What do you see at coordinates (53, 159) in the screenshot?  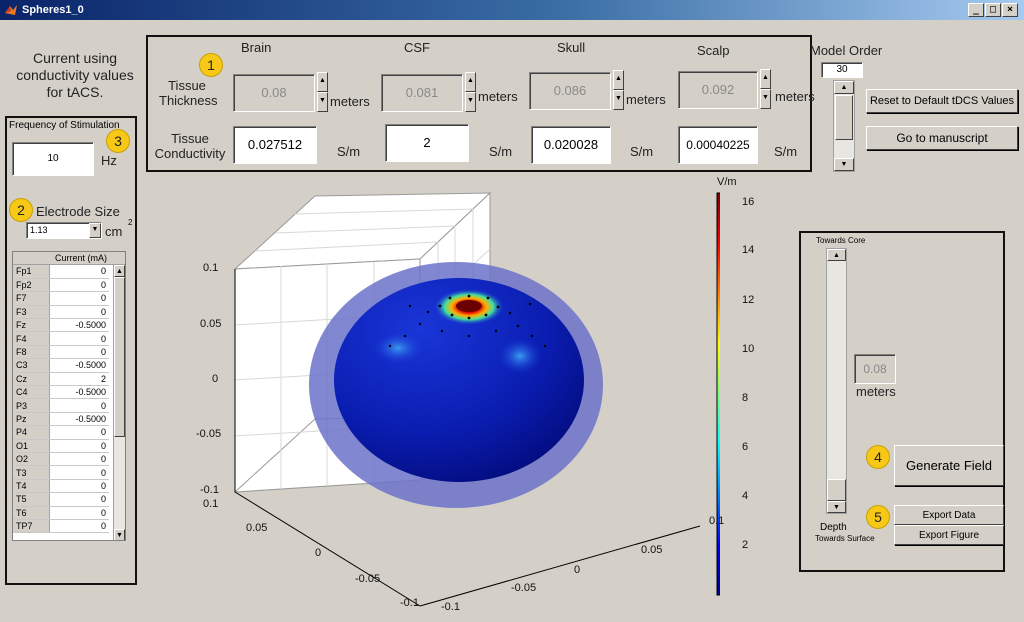 I see `frequency-field: 10` at bounding box center [53, 159].